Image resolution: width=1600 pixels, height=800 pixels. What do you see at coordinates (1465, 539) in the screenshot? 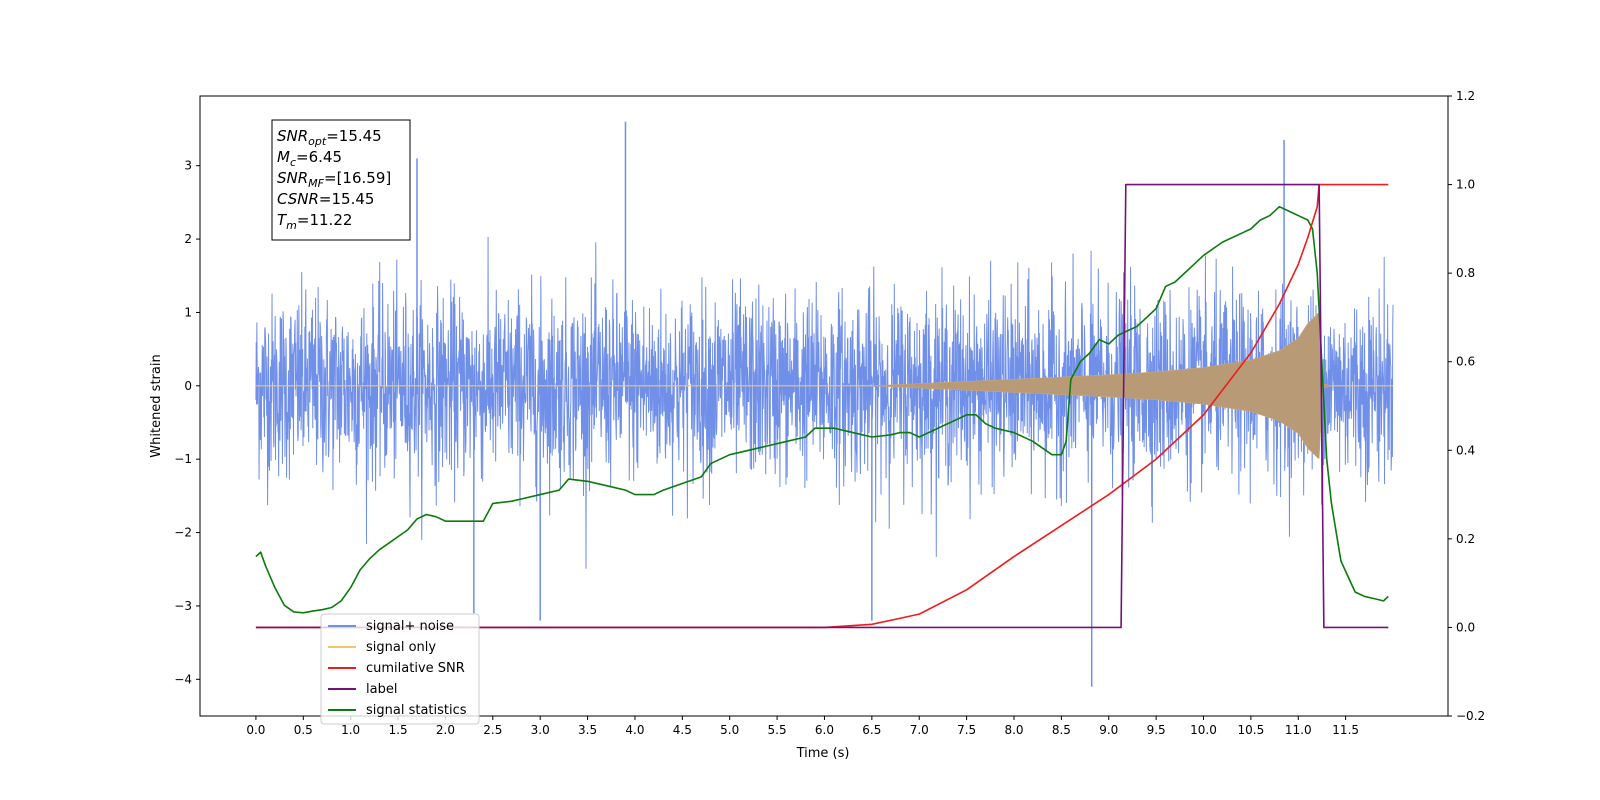
I see `y-tick-label-right: 0.2` at bounding box center [1465, 539].